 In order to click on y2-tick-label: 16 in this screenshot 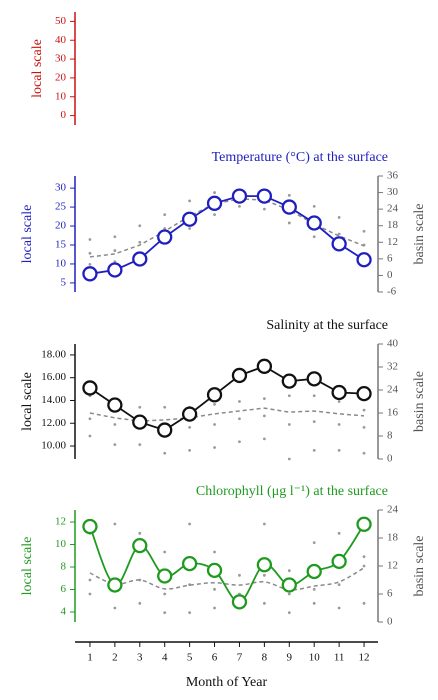, I will do `click(393, 413)`.